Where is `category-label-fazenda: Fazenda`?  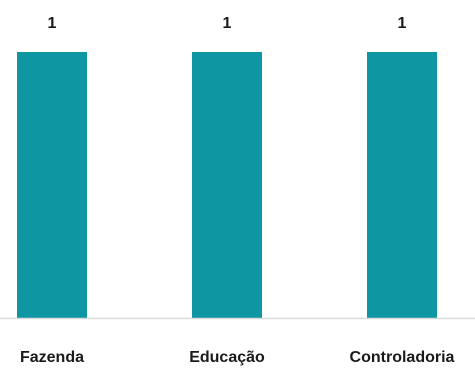 category-label-fazenda: Fazenda is located at coordinates (52, 357).